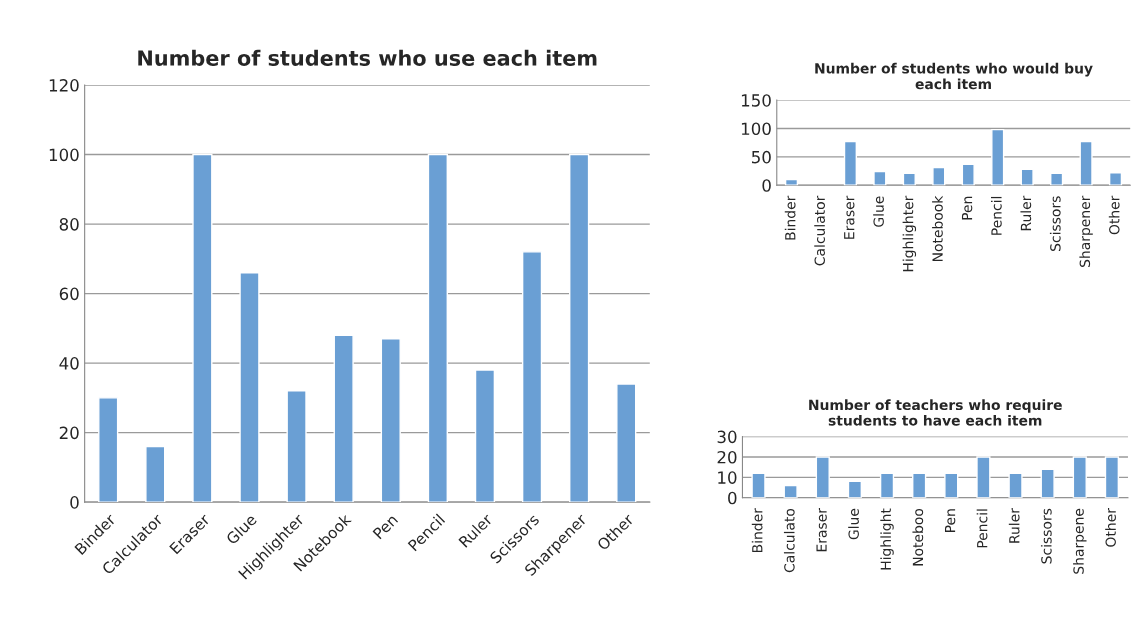  What do you see at coordinates (761, 157) in the screenshot?
I see `y-tick-label: 50` at bounding box center [761, 157].